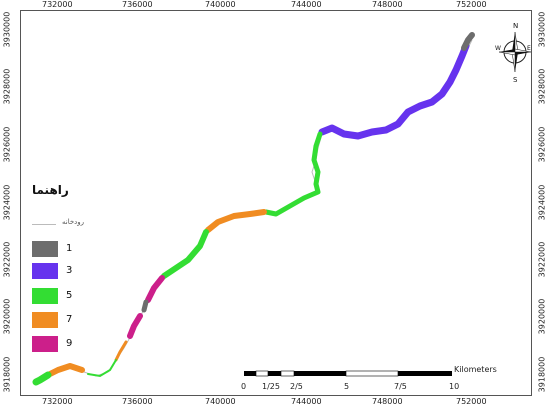 The image size is (547, 406). I want to click on legend-label: 9, so click(69, 343).